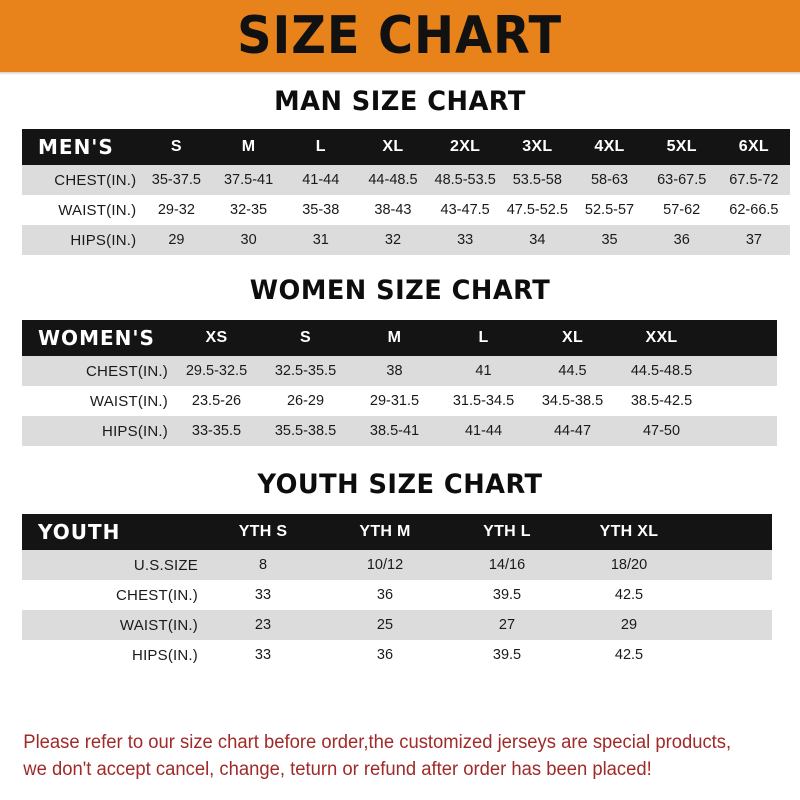  What do you see at coordinates (400, 484) in the screenshot?
I see `youth-section-title: YOUTH SIZE CHART` at bounding box center [400, 484].